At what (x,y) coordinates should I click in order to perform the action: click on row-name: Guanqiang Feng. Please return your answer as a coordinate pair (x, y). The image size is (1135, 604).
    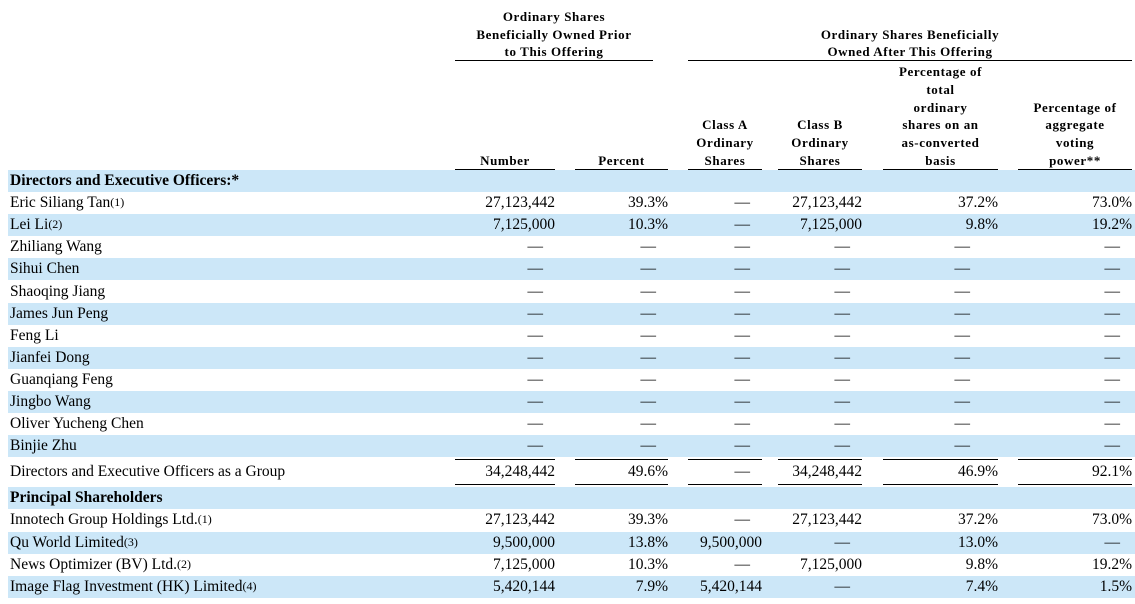
    Looking at the image, I should click on (61, 379).